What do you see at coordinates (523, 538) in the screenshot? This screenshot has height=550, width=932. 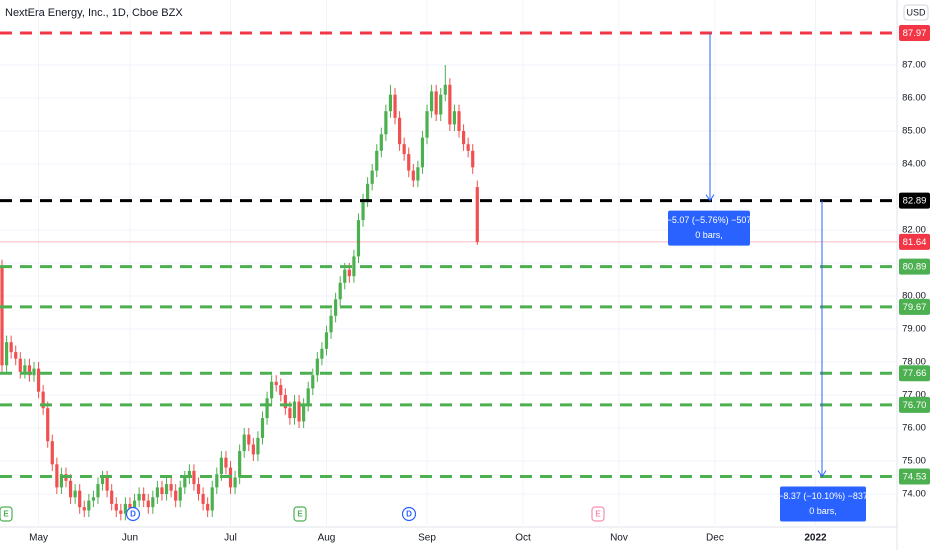 I see `x-tick-label: Oct` at bounding box center [523, 538].